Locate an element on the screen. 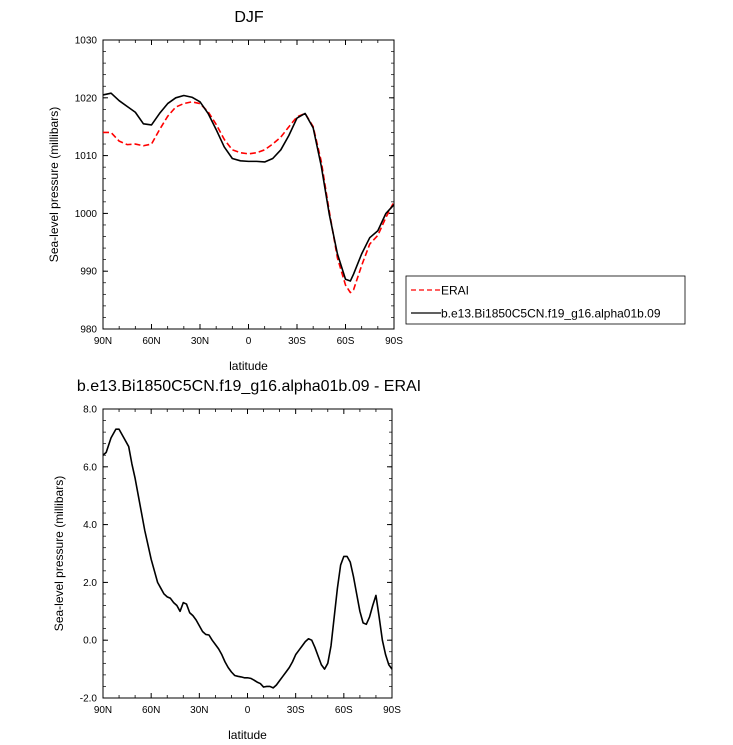 This screenshot has height=745, width=733. legend-label-erai: ERAI is located at coordinates (455, 291).